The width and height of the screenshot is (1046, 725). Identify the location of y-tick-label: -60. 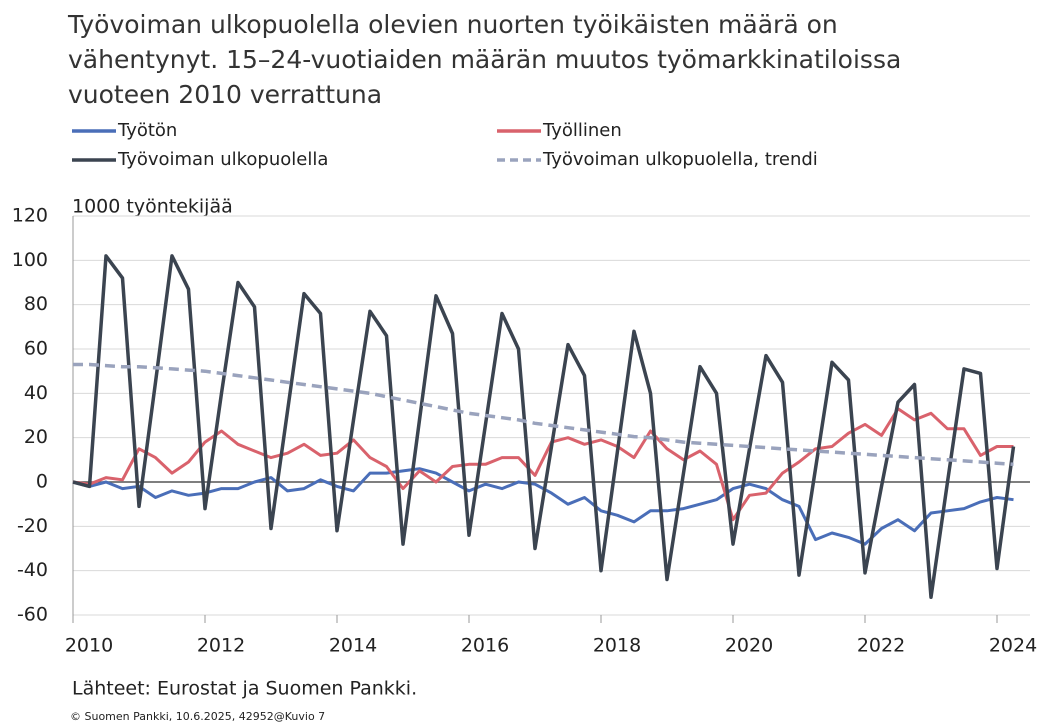
(32, 615).